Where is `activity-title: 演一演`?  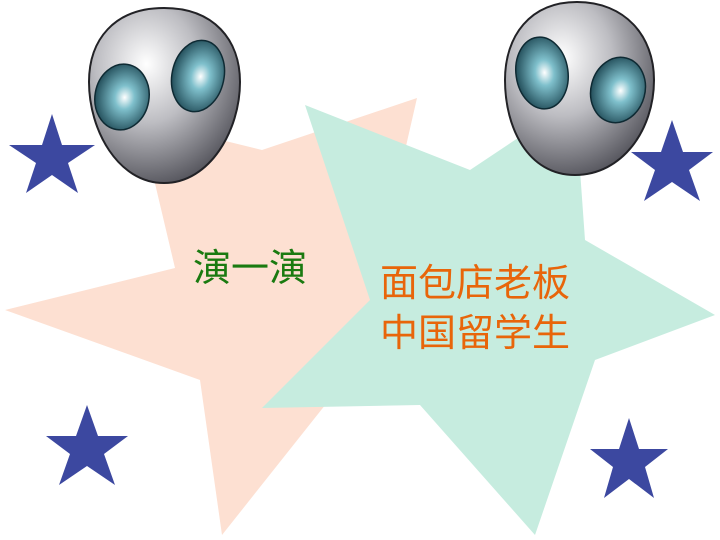
activity-title: 演一演 is located at coordinates (250, 268).